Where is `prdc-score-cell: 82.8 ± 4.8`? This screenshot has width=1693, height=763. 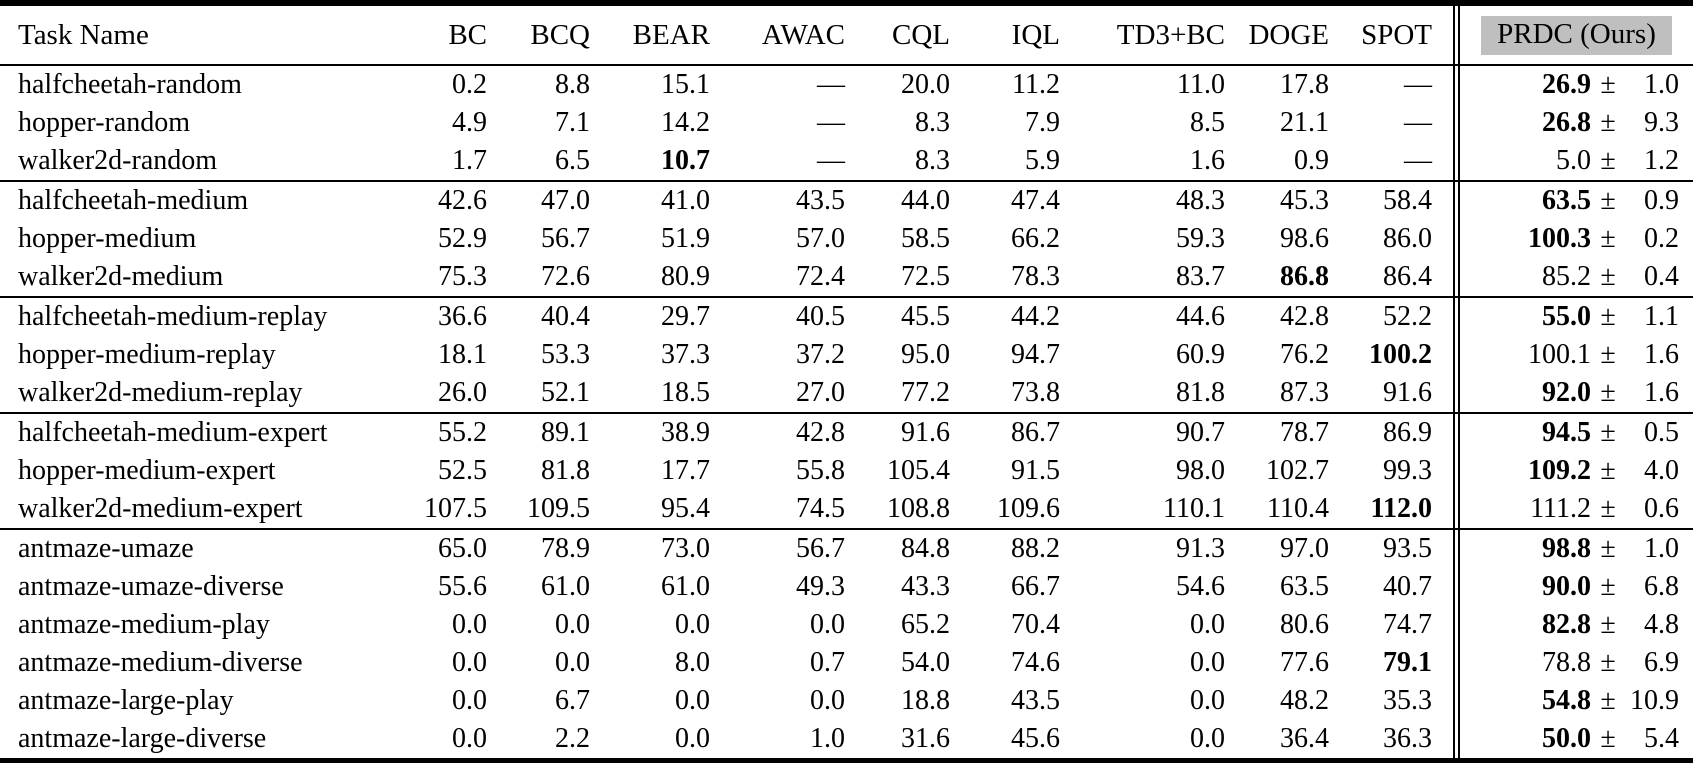 prdc-score-cell: 82.8 ± 4.8 is located at coordinates (1576, 625).